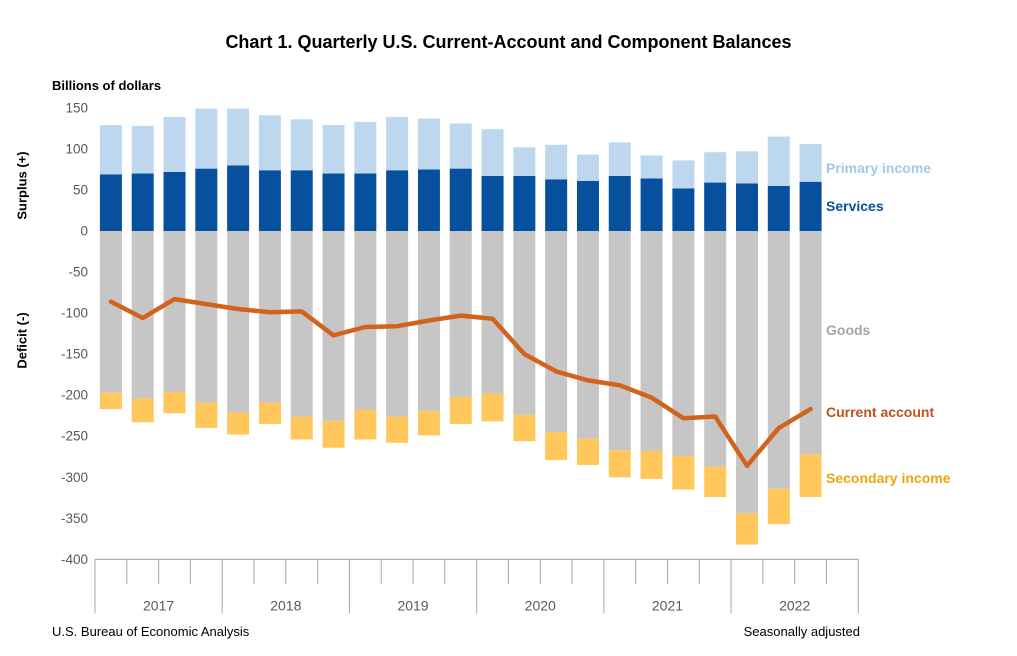  Describe the element at coordinates (74, 559) in the screenshot. I see `y-tick-label: -400` at that location.